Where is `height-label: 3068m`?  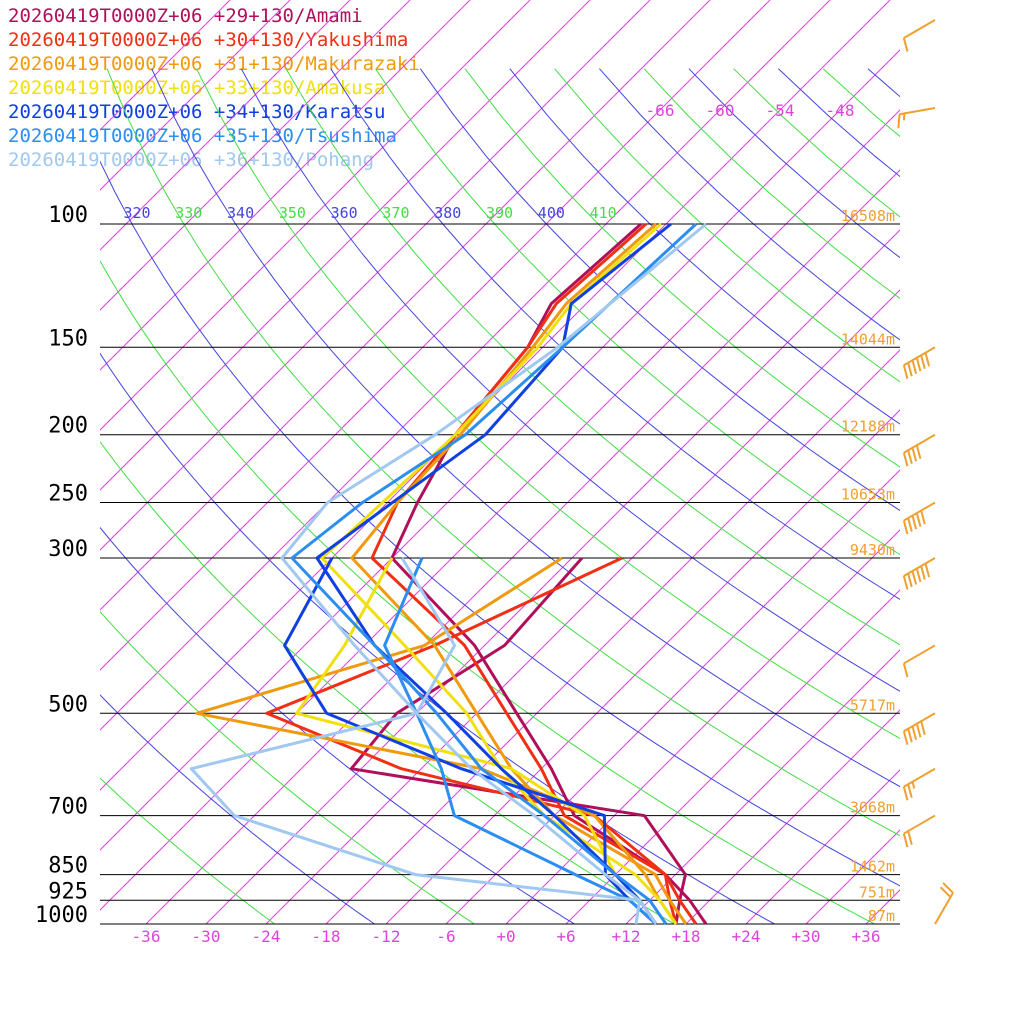 height-label: 3068m is located at coordinates (872, 808).